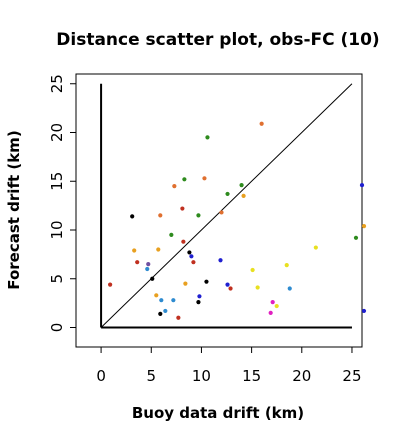 Image resolution: width=400 pixels, height=440 pixels. Describe the element at coordinates (62, 203) in the screenshot. I see `y-axis: 0 5 10 15 20 25` at that location.